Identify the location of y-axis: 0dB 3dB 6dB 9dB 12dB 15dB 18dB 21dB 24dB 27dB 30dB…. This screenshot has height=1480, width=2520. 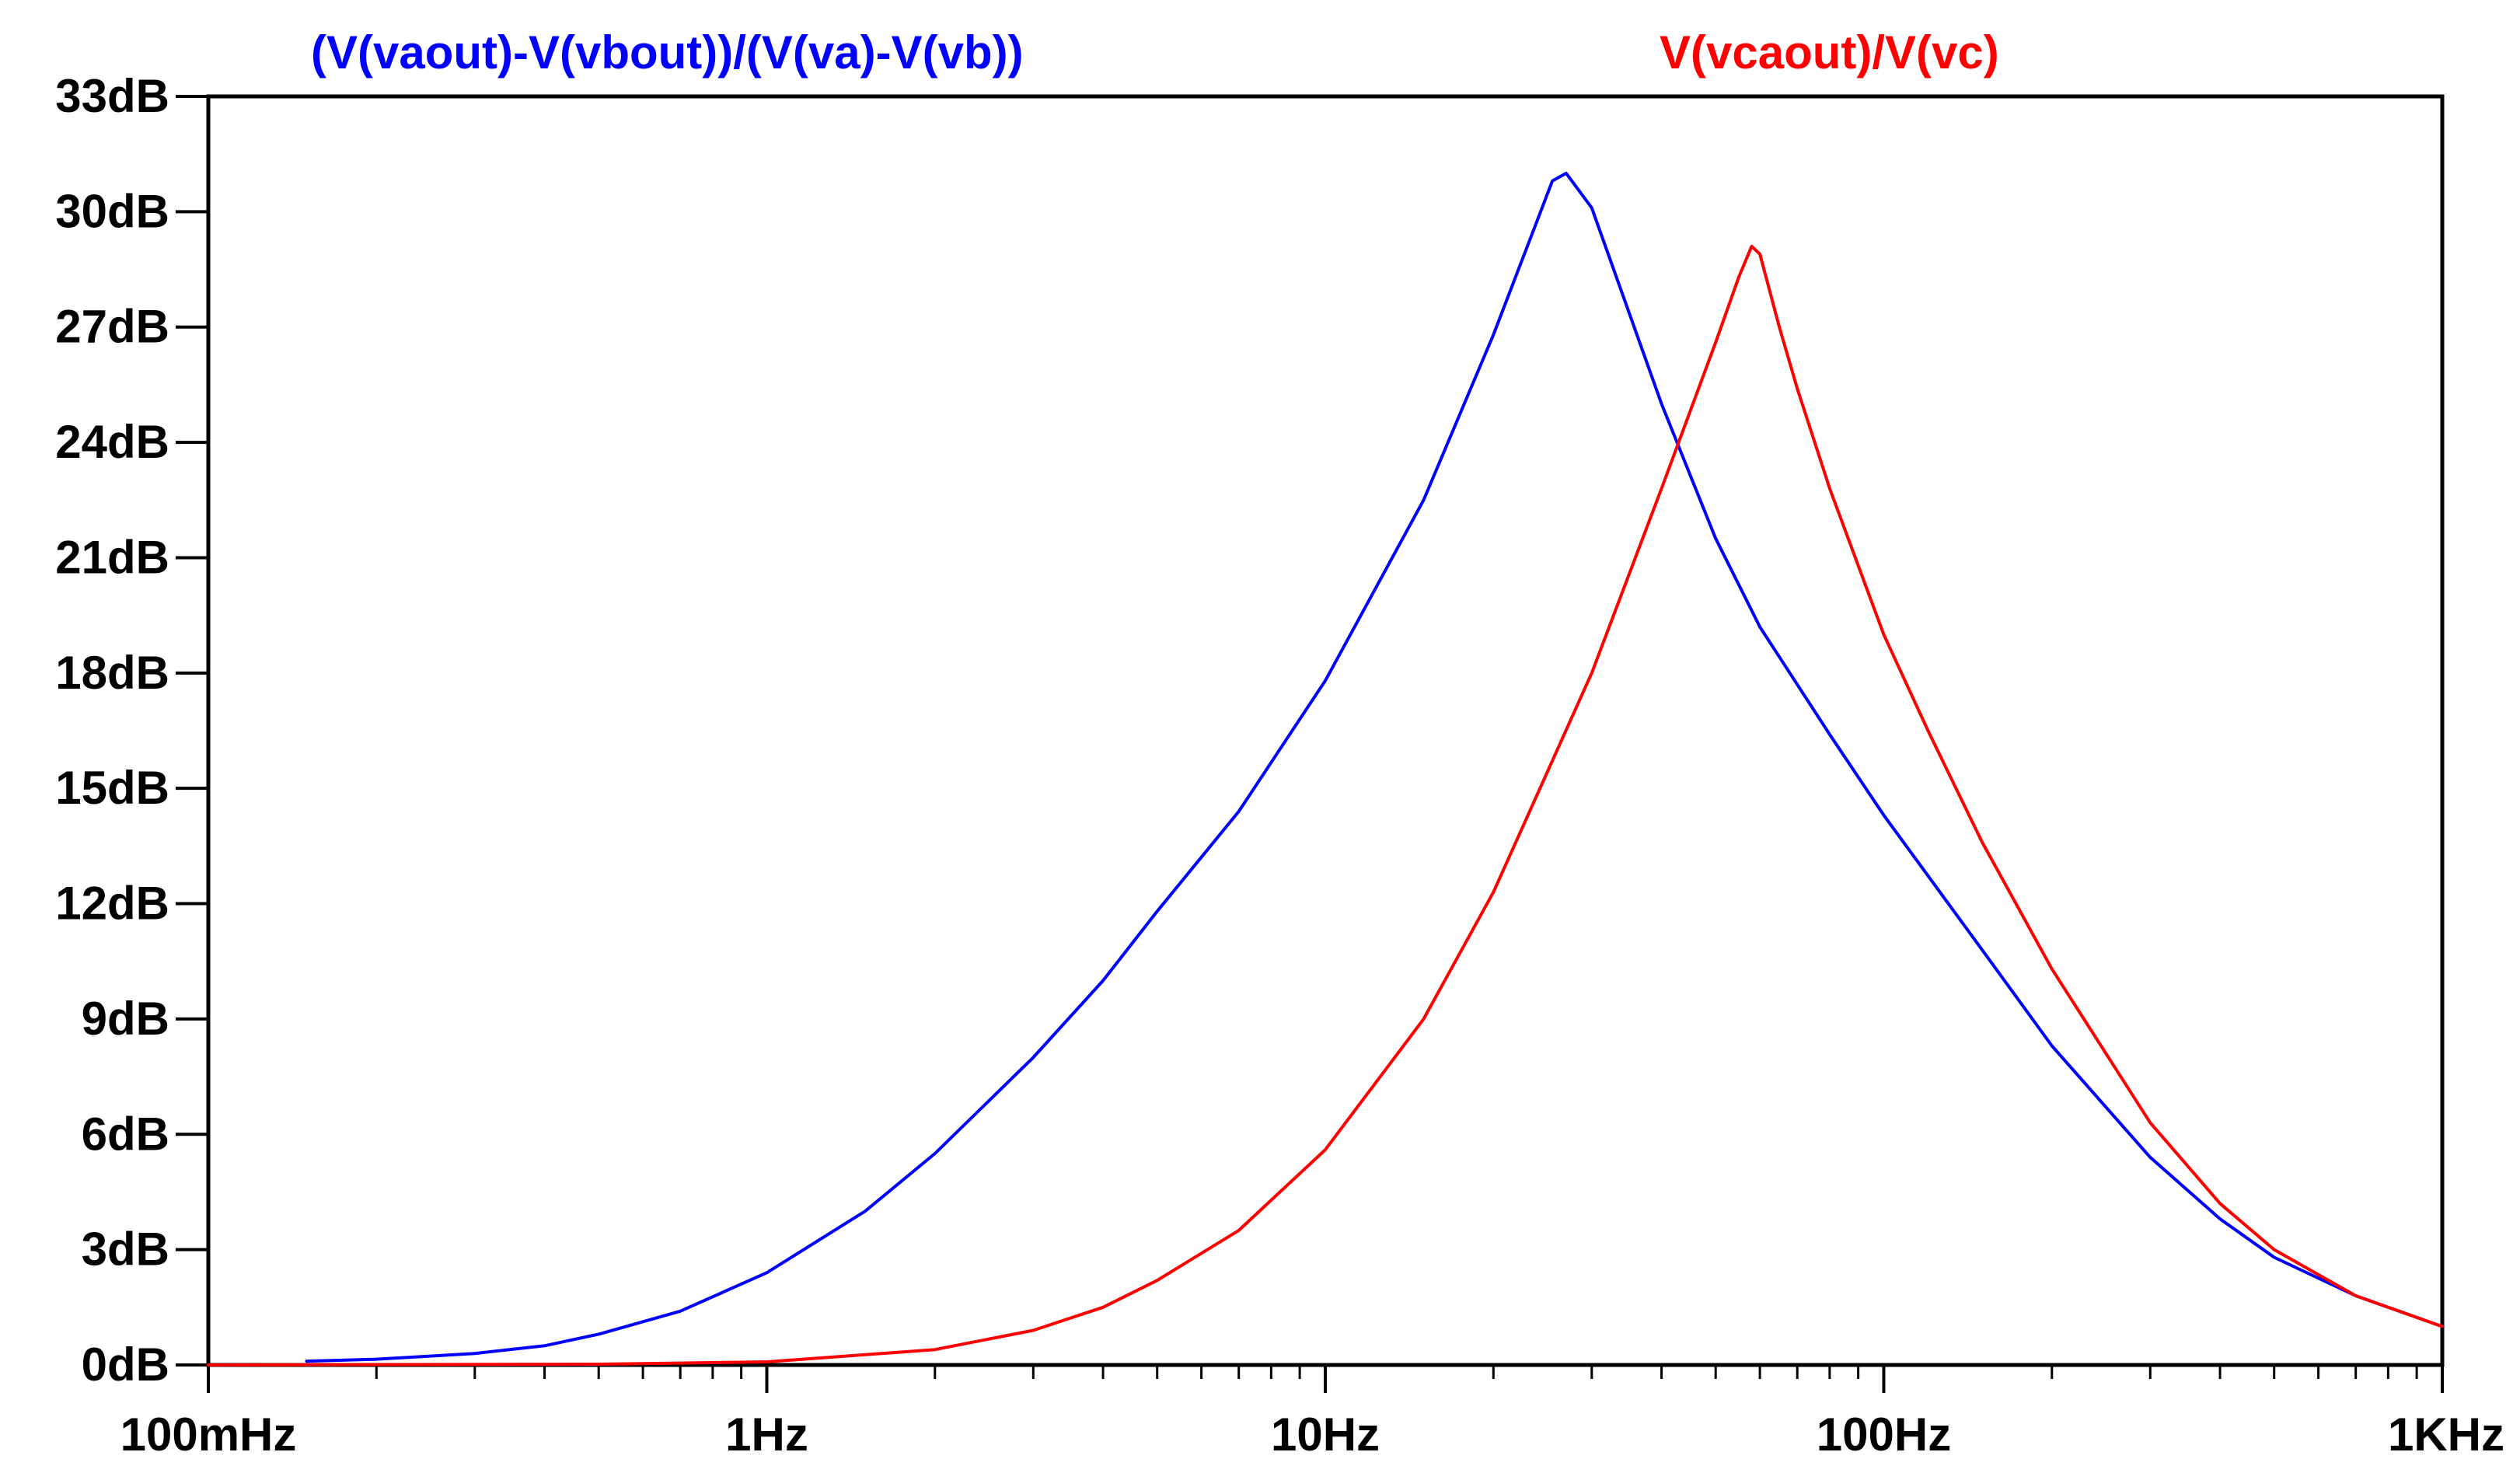
(131, 730).